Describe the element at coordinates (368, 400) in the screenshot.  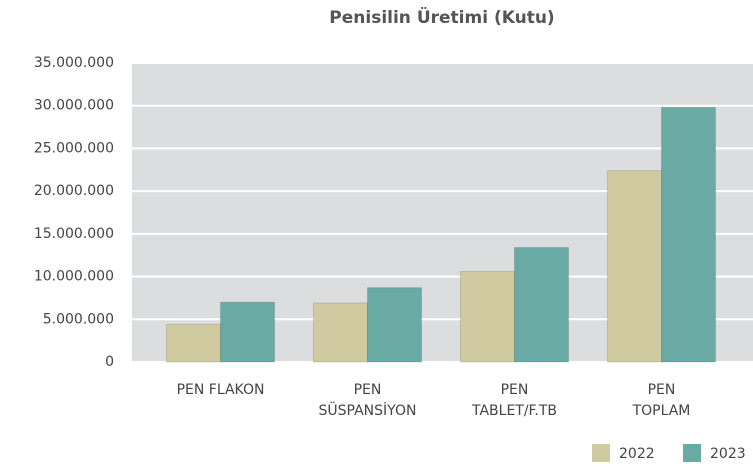
I see `x-tick-label: PEN SÜSPANSİYON` at that location.